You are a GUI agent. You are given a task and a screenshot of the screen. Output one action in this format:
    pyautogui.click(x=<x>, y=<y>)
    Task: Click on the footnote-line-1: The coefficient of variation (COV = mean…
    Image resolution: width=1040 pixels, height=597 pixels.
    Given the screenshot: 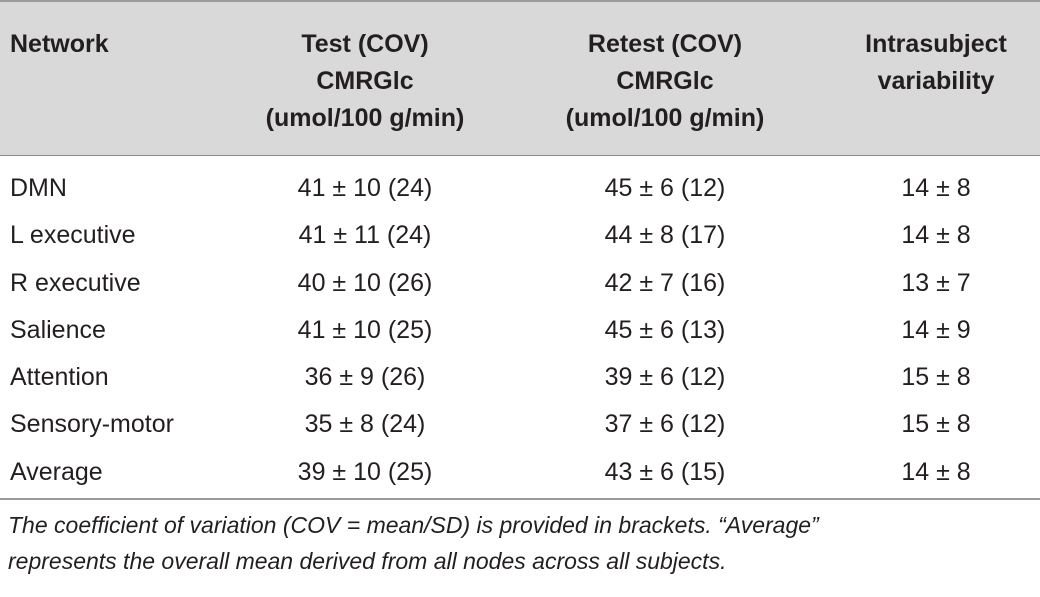 What is the action you would take?
    pyautogui.click(x=413, y=525)
    